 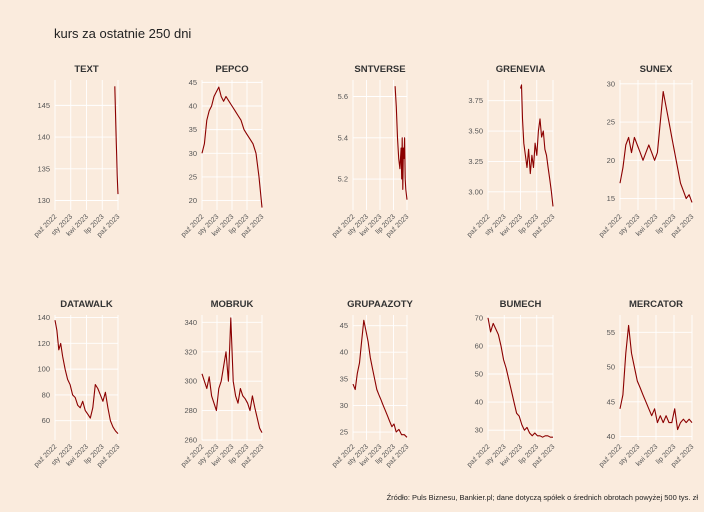 I want to click on y-tick-label: 280, so click(x=190, y=410).